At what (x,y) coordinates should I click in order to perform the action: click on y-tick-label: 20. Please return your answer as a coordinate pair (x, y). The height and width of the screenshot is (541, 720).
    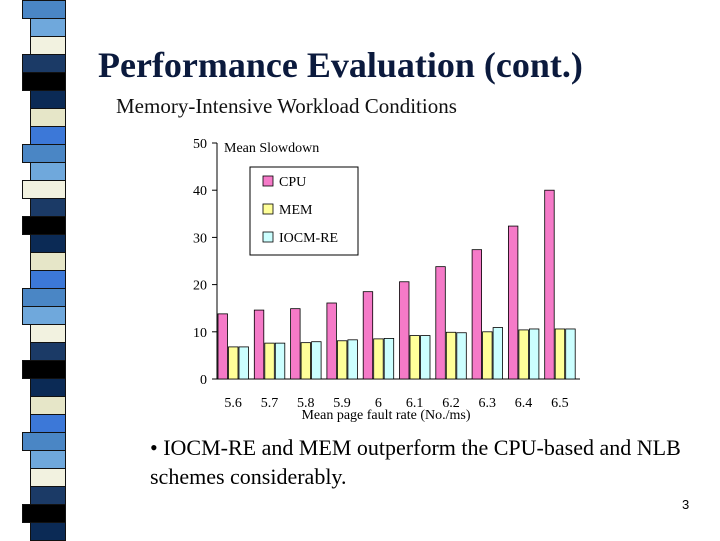
    Looking at the image, I should click on (200, 286).